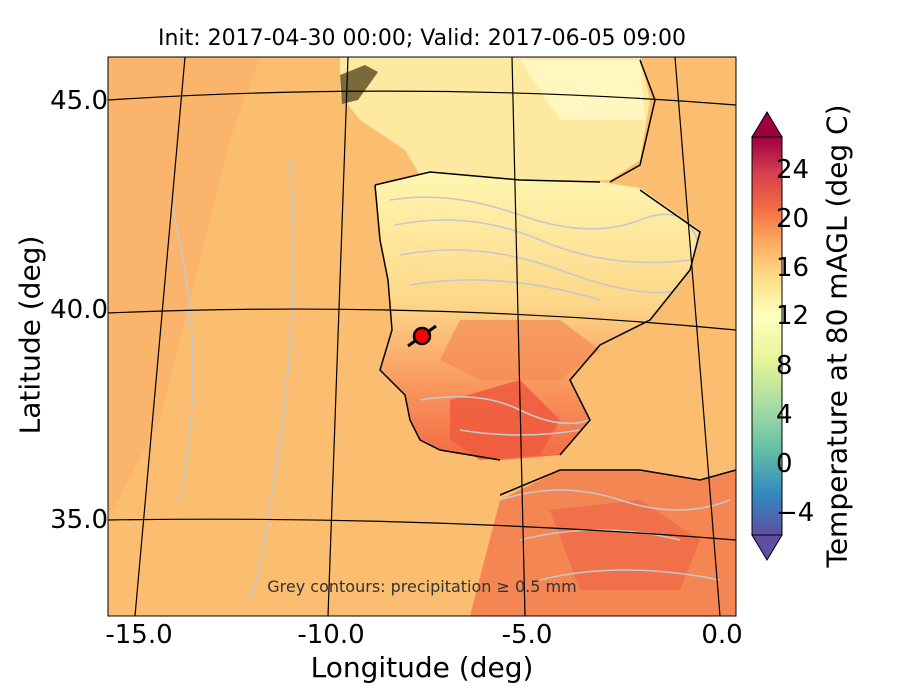 The width and height of the screenshot is (900, 700). Describe the element at coordinates (527, 635) in the screenshot. I see `x-tick-label: -5.0` at that location.